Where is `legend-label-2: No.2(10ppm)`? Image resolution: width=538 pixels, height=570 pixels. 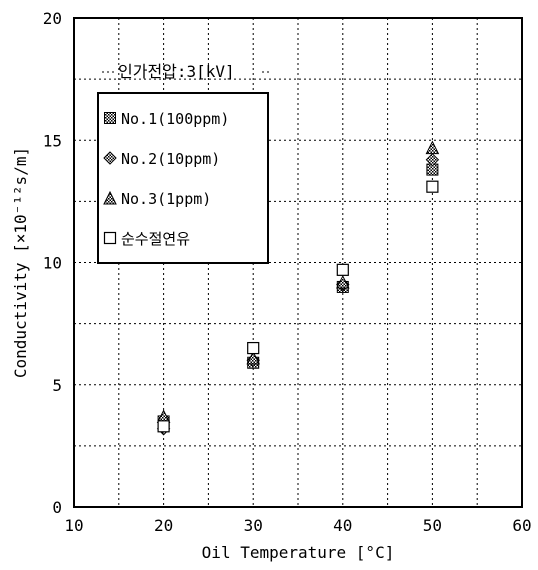 legend-label-2: No.2(10ppm) is located at coordinates (170, 159).